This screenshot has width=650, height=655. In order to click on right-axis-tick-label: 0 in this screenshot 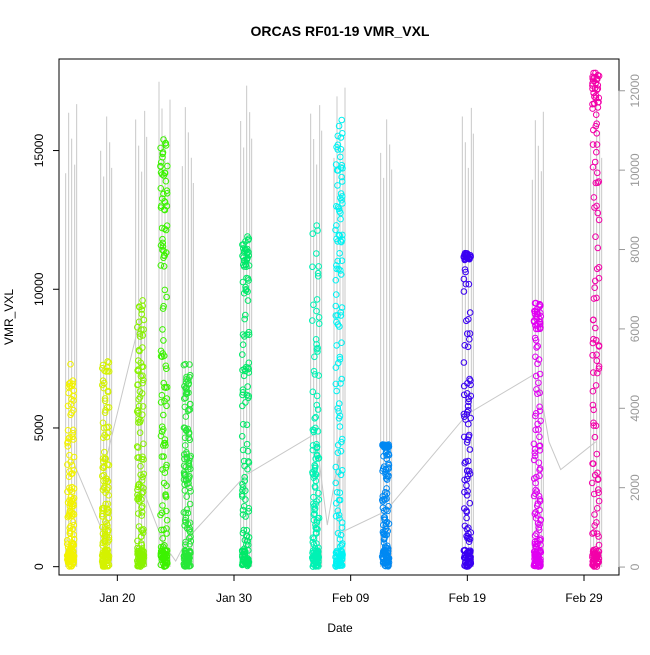, I will do `click(635, 566)`.